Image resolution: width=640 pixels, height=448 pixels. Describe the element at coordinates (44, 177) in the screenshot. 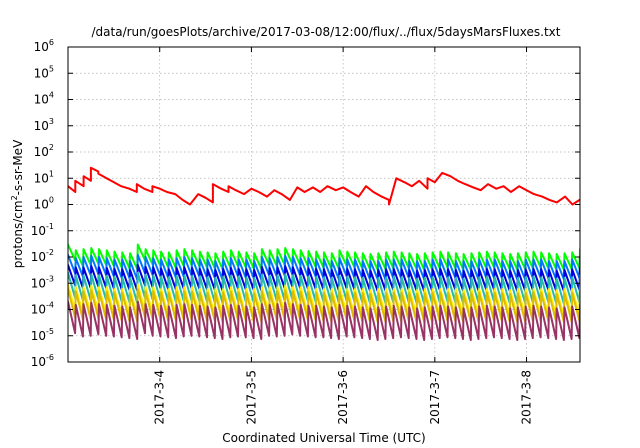

I see `y-tick-label: 10¹` at that location.